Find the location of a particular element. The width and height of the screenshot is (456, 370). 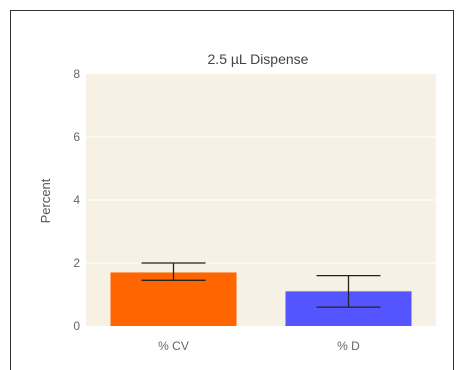

chart-title: 2.5 µL Dispense is located at coordinates (258, 59).